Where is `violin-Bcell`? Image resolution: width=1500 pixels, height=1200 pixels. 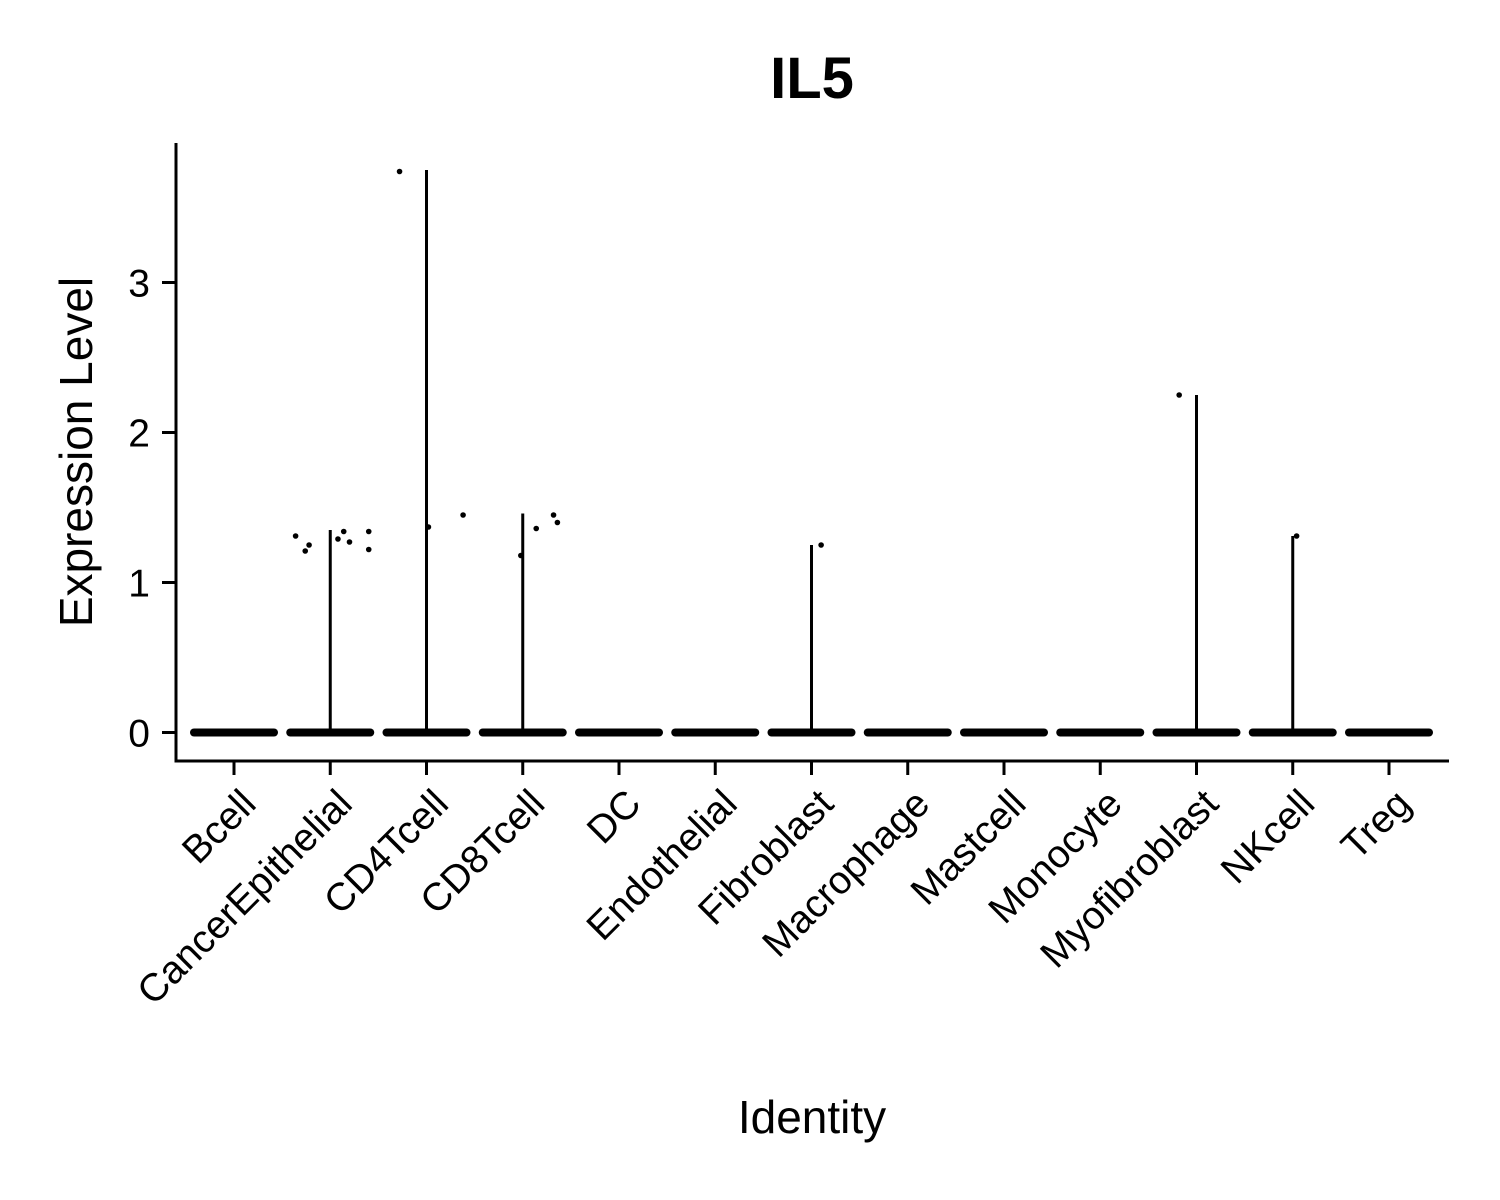
violin-Bcell is located at coordinates (234, 732).